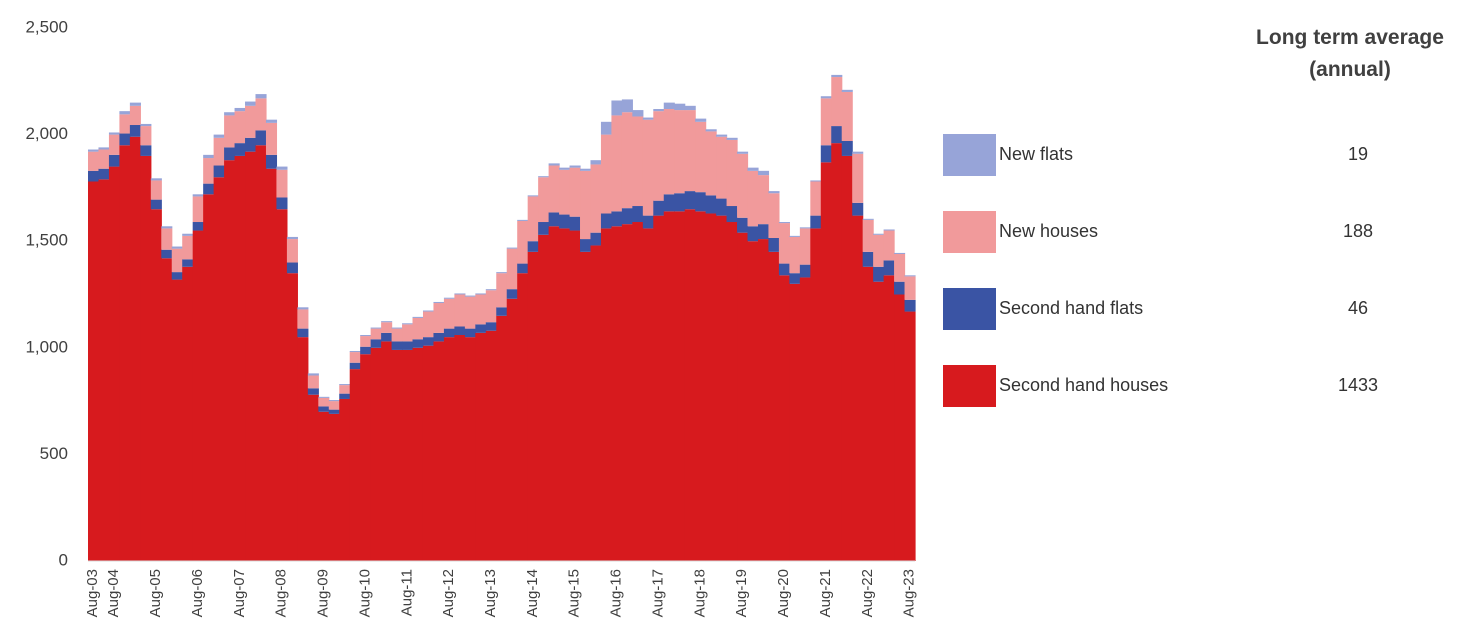  What do you see at coordinates (46, 240) in the screenshot?
I see `y-tick-label: 1,500` at bounding box center [46, 240].